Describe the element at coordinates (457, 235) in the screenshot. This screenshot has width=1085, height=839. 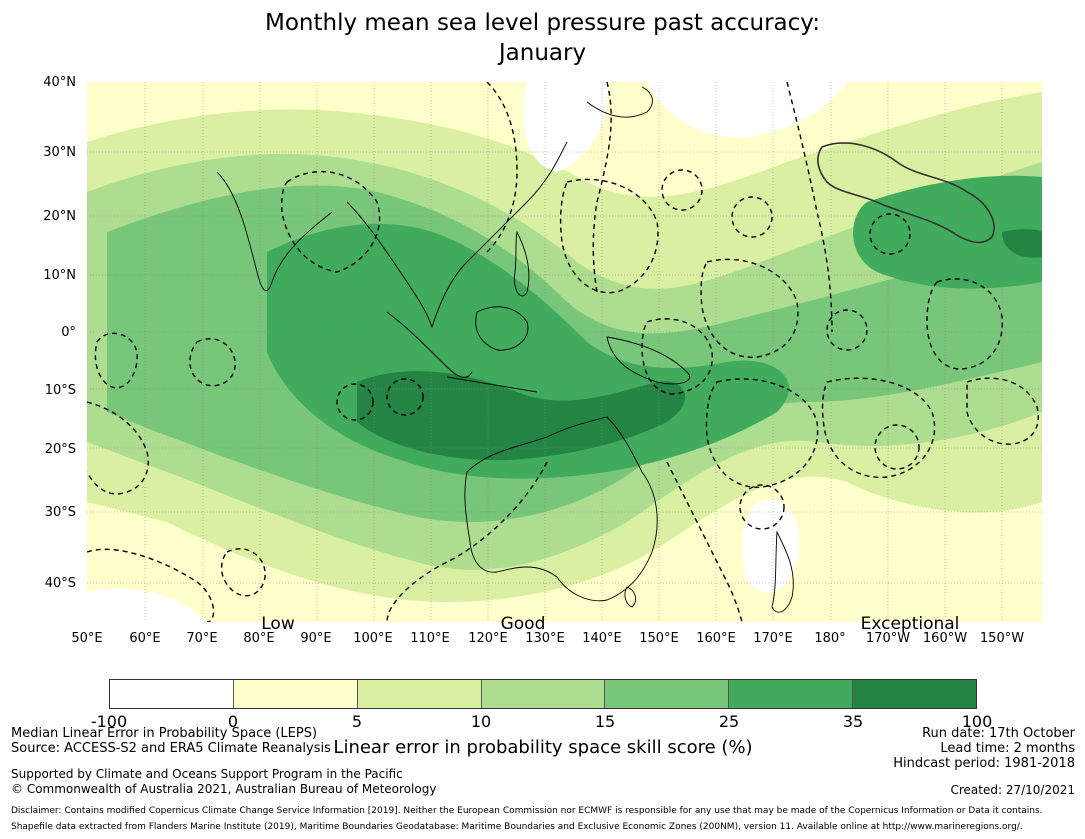
I see `coastline-southeast-asia` at that location.